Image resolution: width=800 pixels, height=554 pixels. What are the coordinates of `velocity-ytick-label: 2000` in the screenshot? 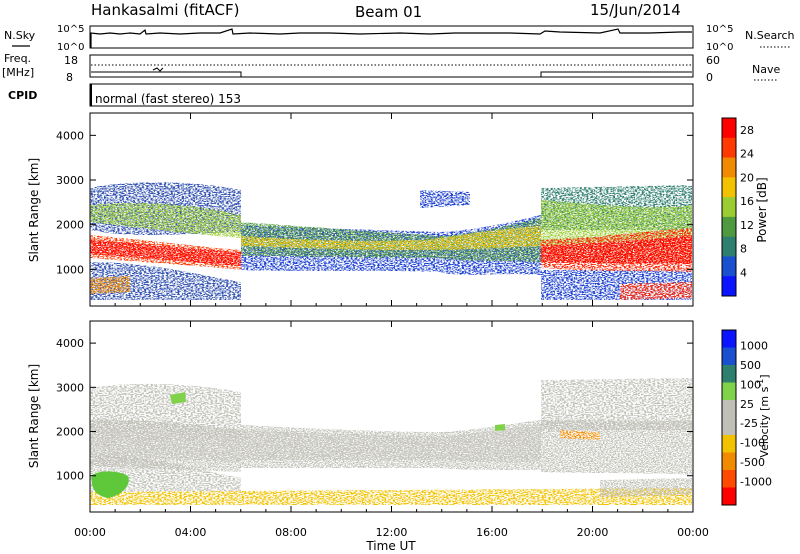 It's located at (70, 432).